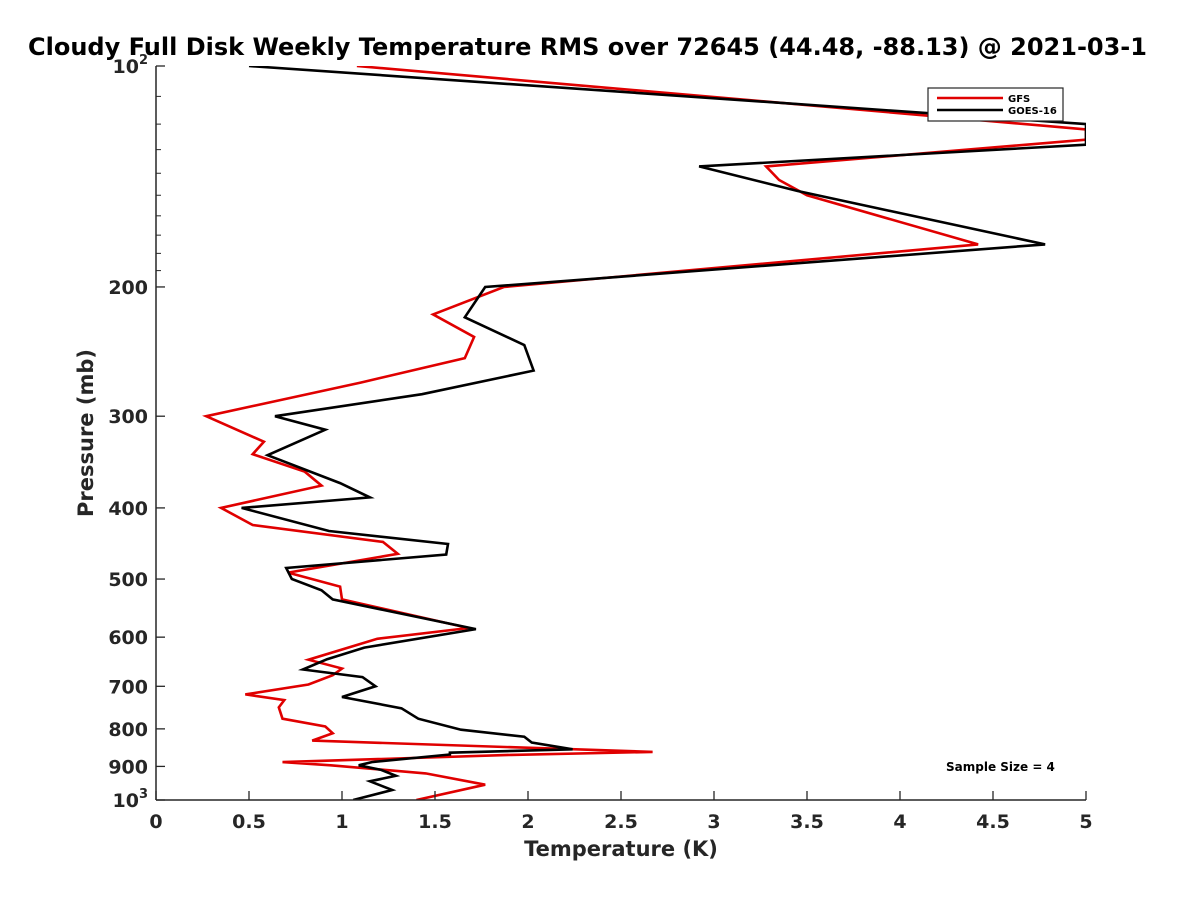 This screenshot has height=900, width=1200. Describe the element at coordinates (128, 638) in the screenshot. I see `y-tick-label: 600` at that location.